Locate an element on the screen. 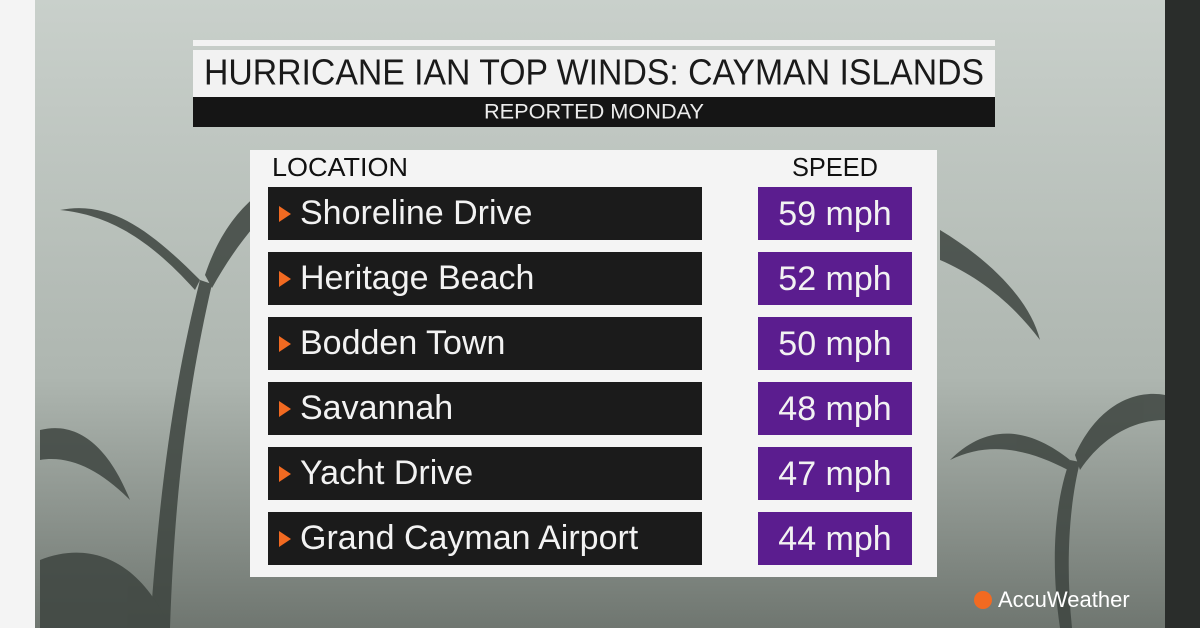 Image resolution: width=1200 pixels, height=628 pixels. subtitle-bar is located at coordinates (594, 112).